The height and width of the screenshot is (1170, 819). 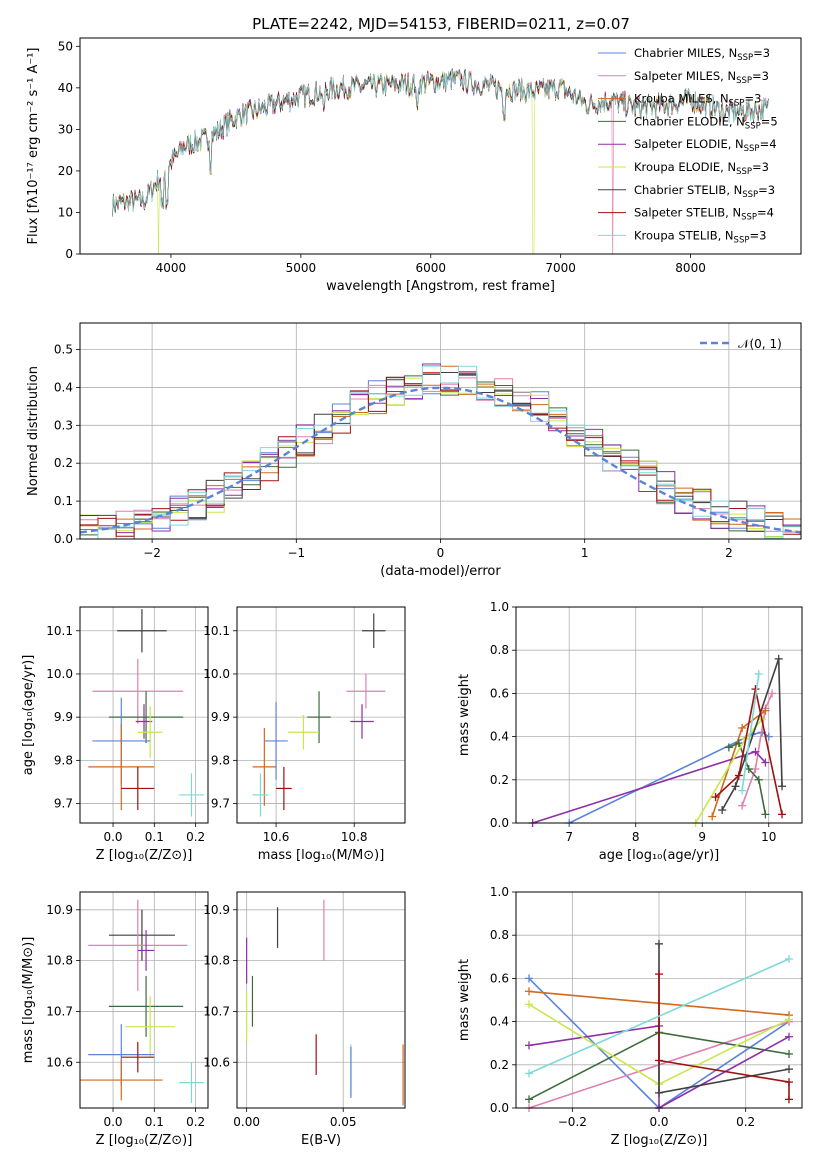 What do you see at coordinates (171, 268) in the screenshot?
I see `x-tick-label: 4000` at bounding box center [171, 268].